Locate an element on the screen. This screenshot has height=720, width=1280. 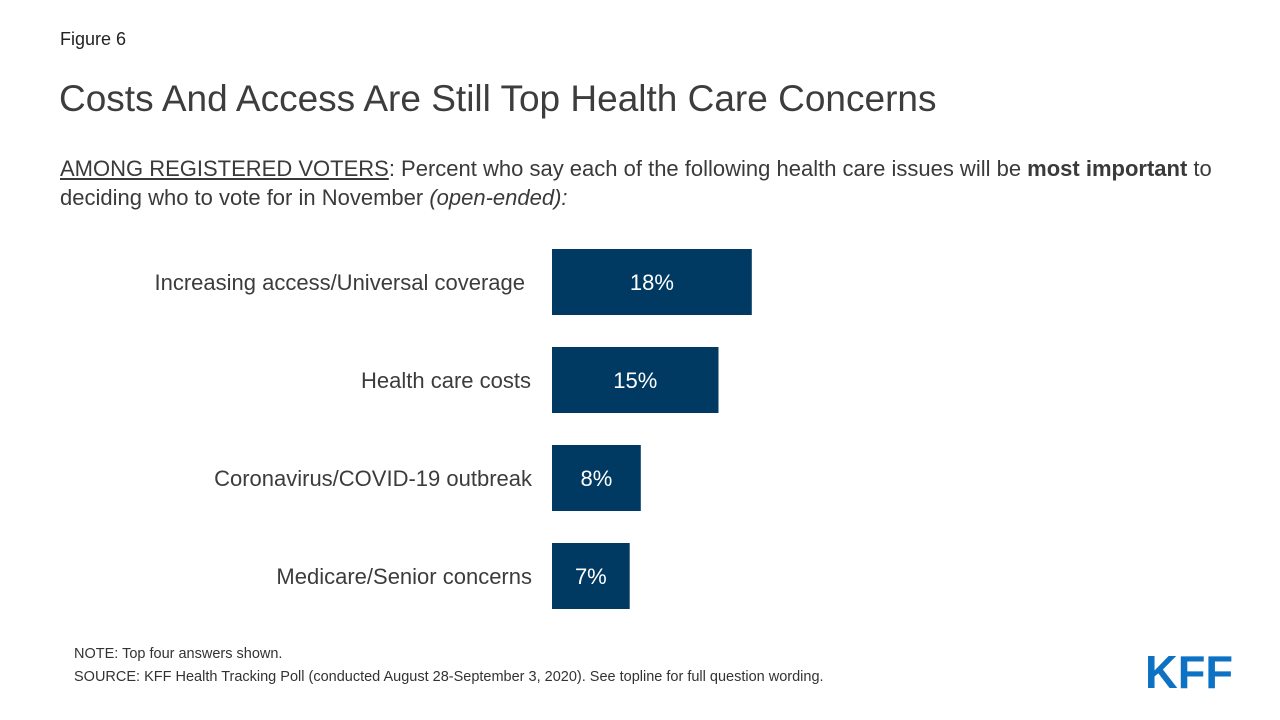
kff-logo: KFF is located at coordinates (1189, 671).